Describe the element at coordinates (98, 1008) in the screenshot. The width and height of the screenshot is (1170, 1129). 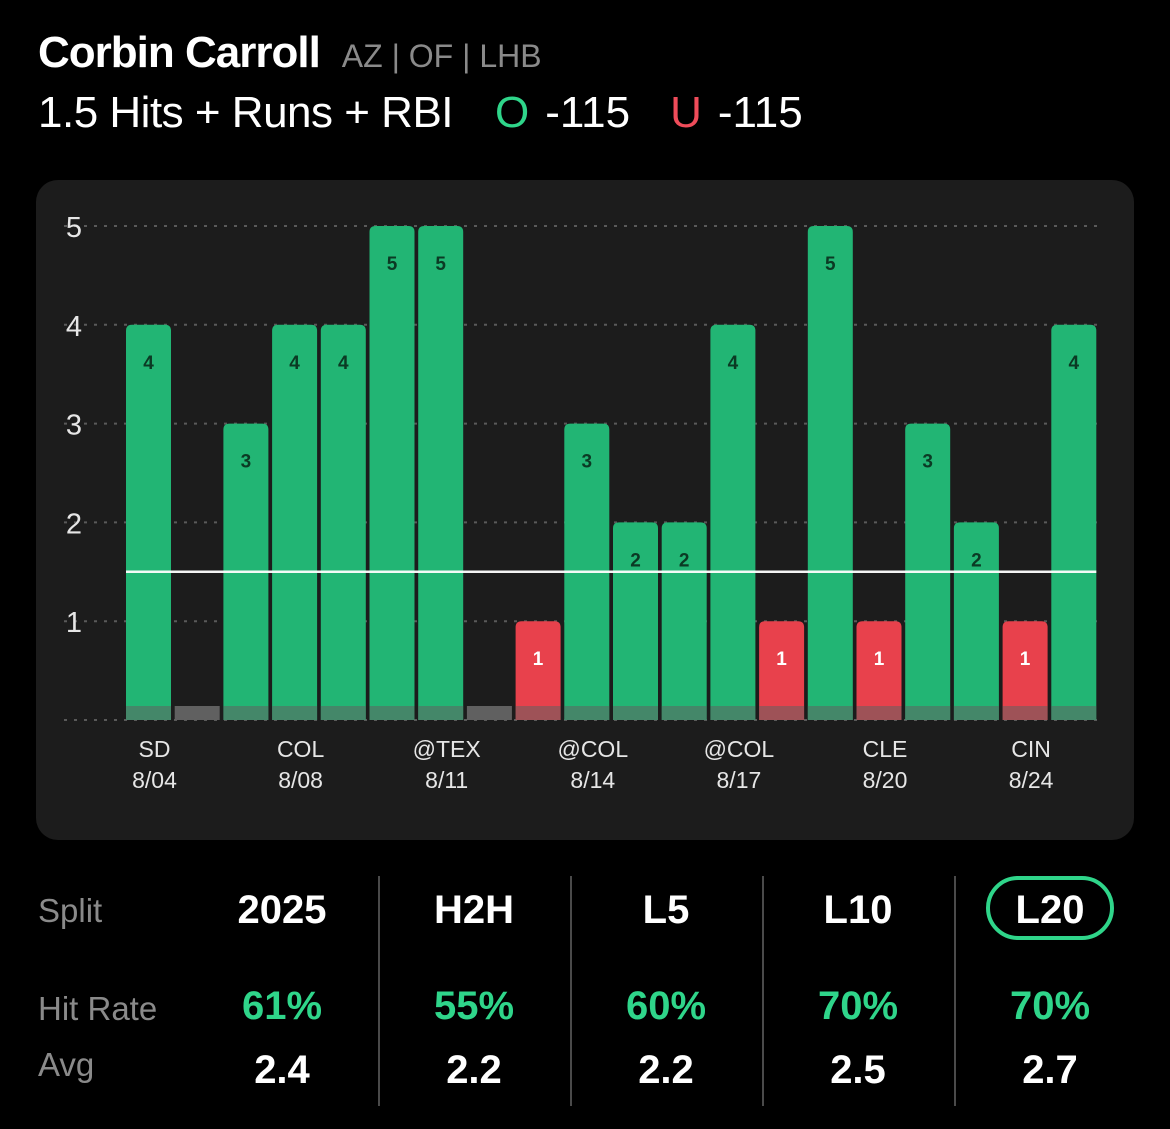
I see `hit-rate-row-label: Hit Rate` at that location.